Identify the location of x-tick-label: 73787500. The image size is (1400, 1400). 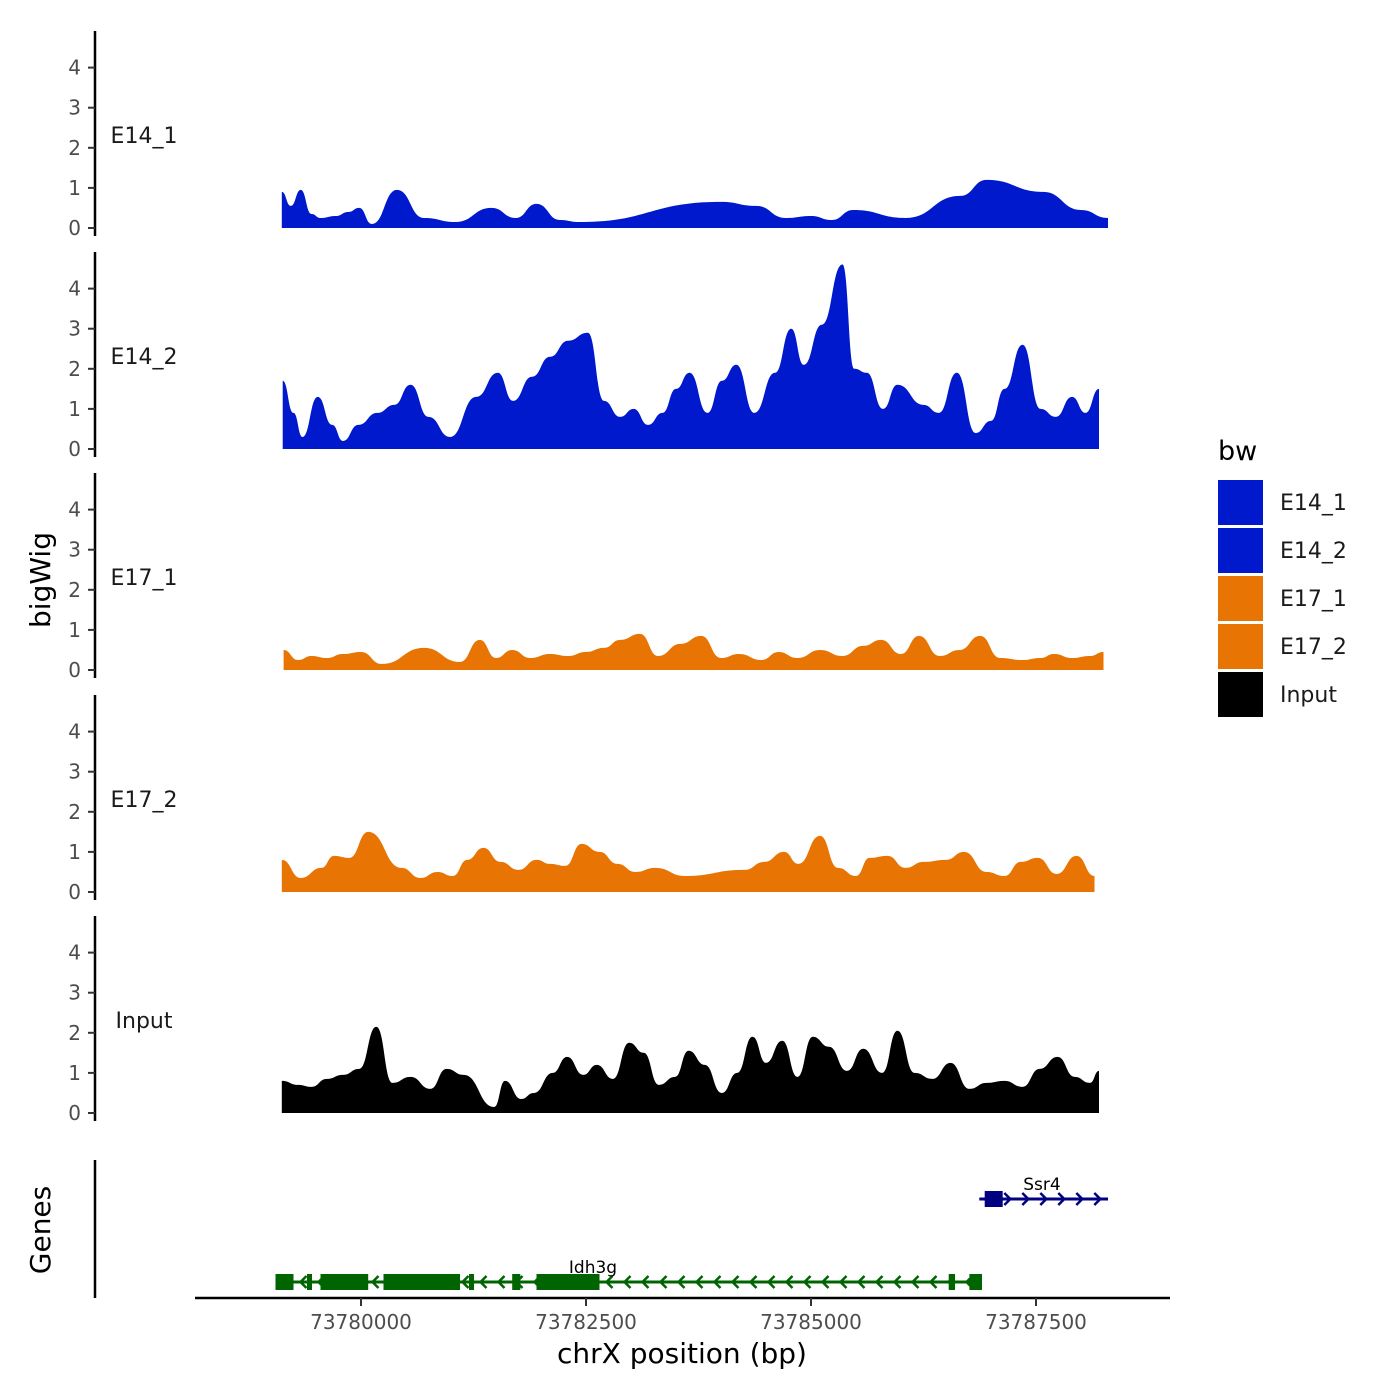
(1036, 1322).